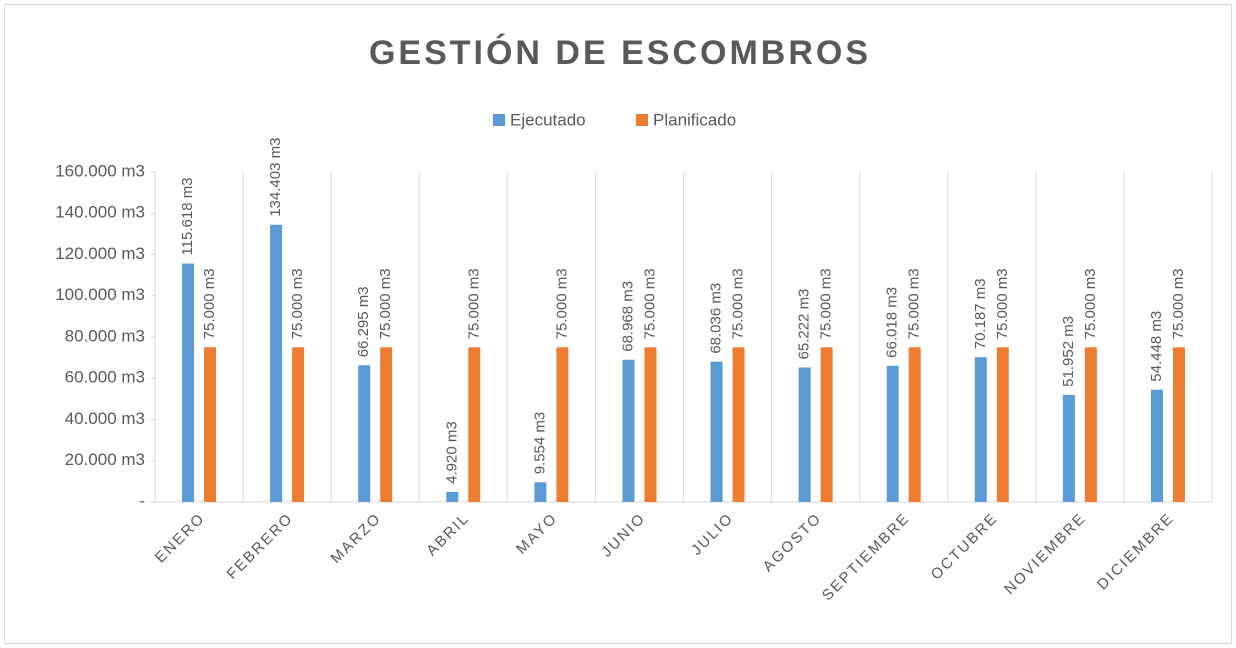  What do you see at coordinates (105, 459) in the screenshot?
I see `y-tick-label: 20.000 m3` at bounding box center [105, 459].